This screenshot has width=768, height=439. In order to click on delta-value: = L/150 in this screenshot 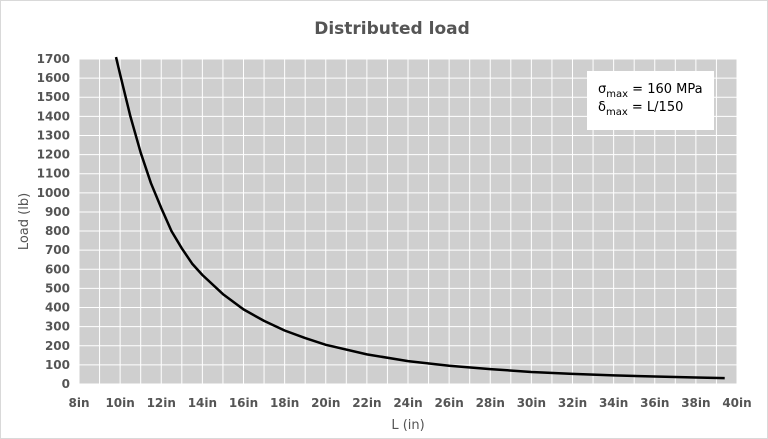, I will do `click(656, 107)`.